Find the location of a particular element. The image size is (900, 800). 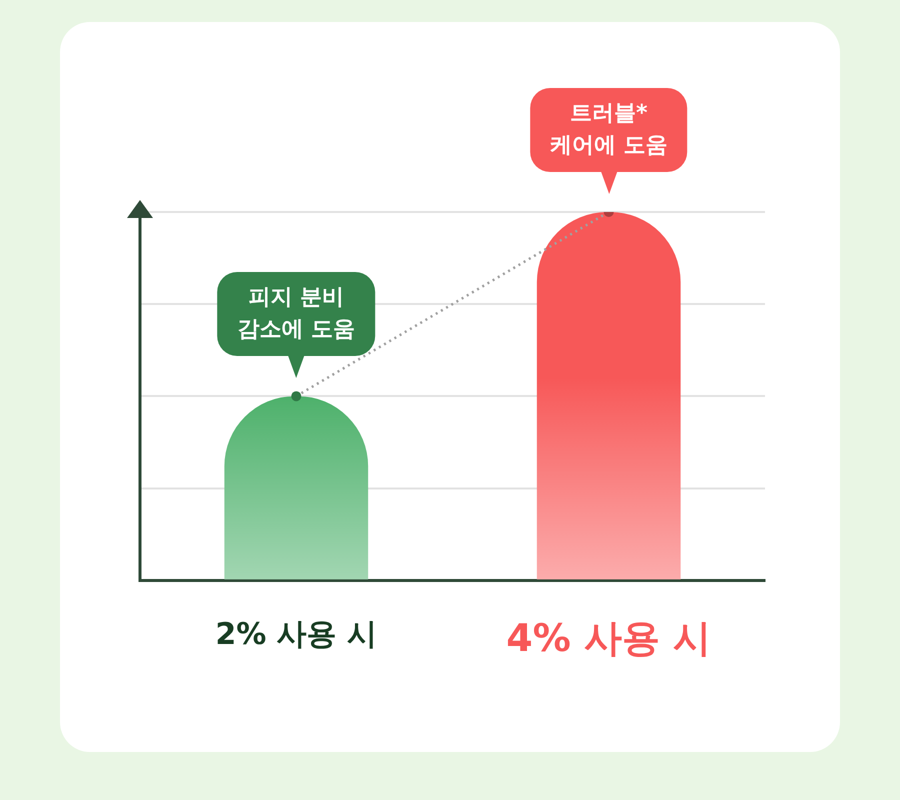

annotation: 피지 분비 감소에 도움 is located at coordinates (296, 314).